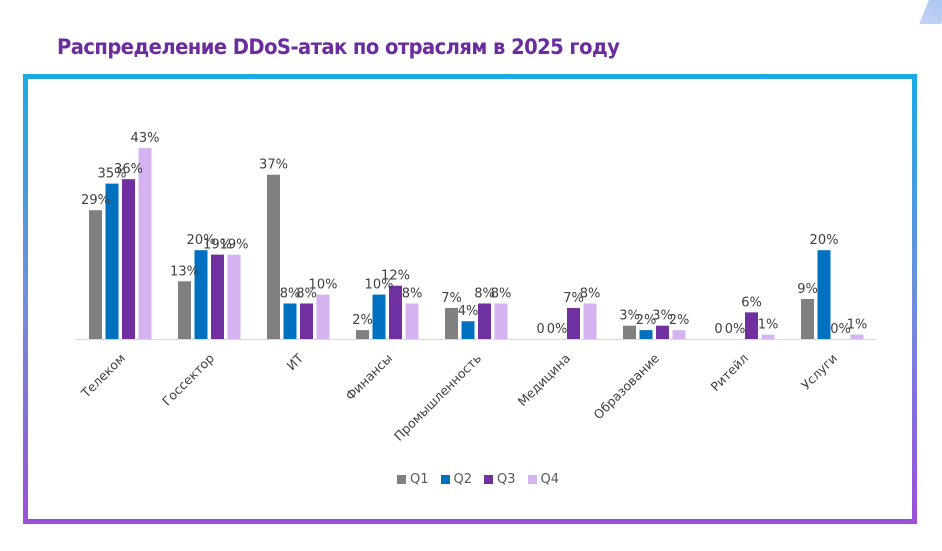  Describe the element at coordinates (550, 479) in the screenshot. I see `legend-label-q4: Q4` at that location.